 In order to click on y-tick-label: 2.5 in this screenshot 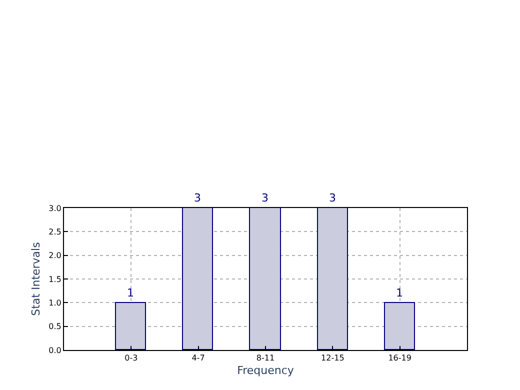, I will do `click(55, 231)`.